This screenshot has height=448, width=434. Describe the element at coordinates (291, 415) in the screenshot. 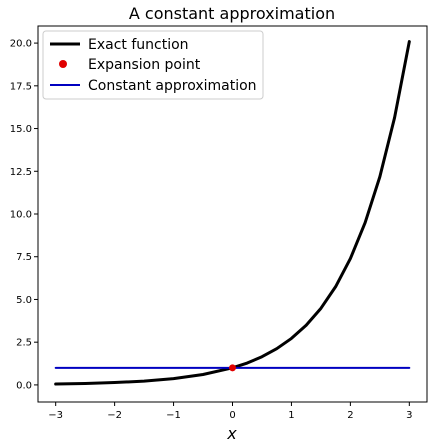

I see `x-tick-label: 1` at that location.